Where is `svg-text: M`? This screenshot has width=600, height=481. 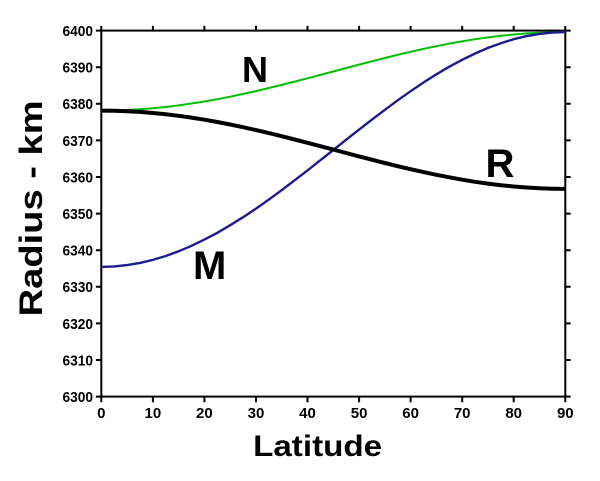 svg-text: M is located at coordinates (209, 266).